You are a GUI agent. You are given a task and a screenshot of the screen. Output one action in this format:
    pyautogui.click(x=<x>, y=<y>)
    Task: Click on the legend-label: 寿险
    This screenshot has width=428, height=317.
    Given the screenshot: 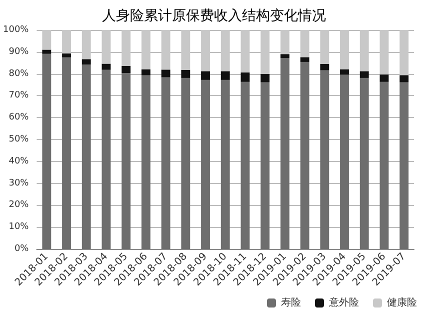 What is the action you would take?
    pyautogui.click(x=291, y=302)
    